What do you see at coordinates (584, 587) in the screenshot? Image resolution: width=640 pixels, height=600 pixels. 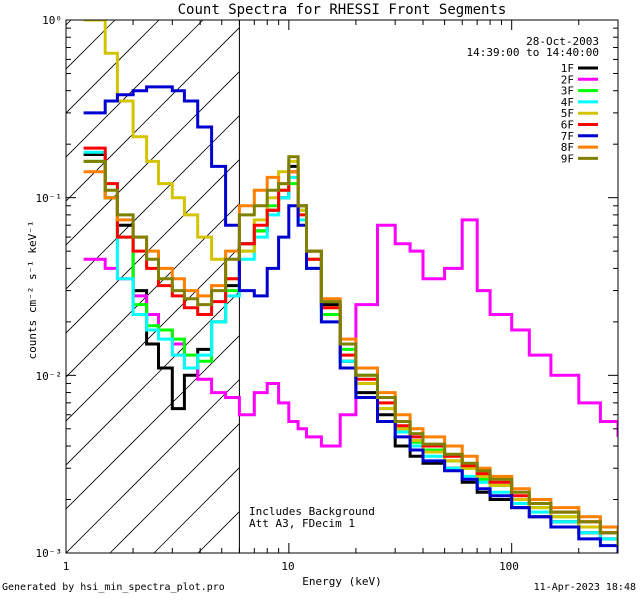 I see `footer-timestamp: 11-Apr-2023 18:48` at bounding box center [584, 587].